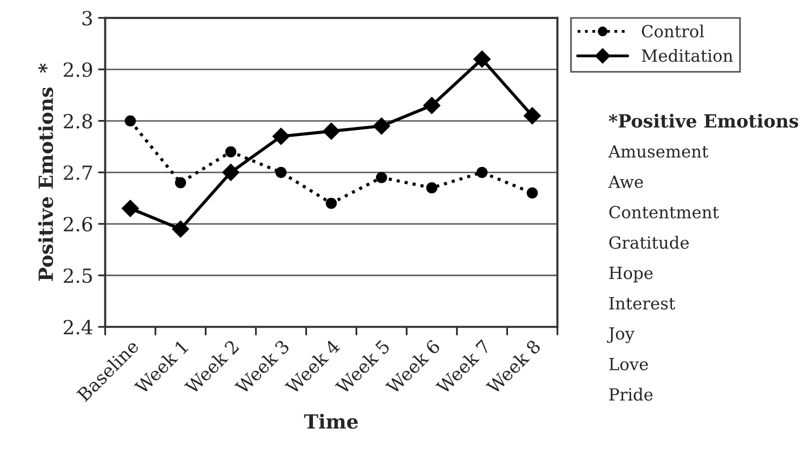  I want to click on text: Contentment, so click(664, 212).